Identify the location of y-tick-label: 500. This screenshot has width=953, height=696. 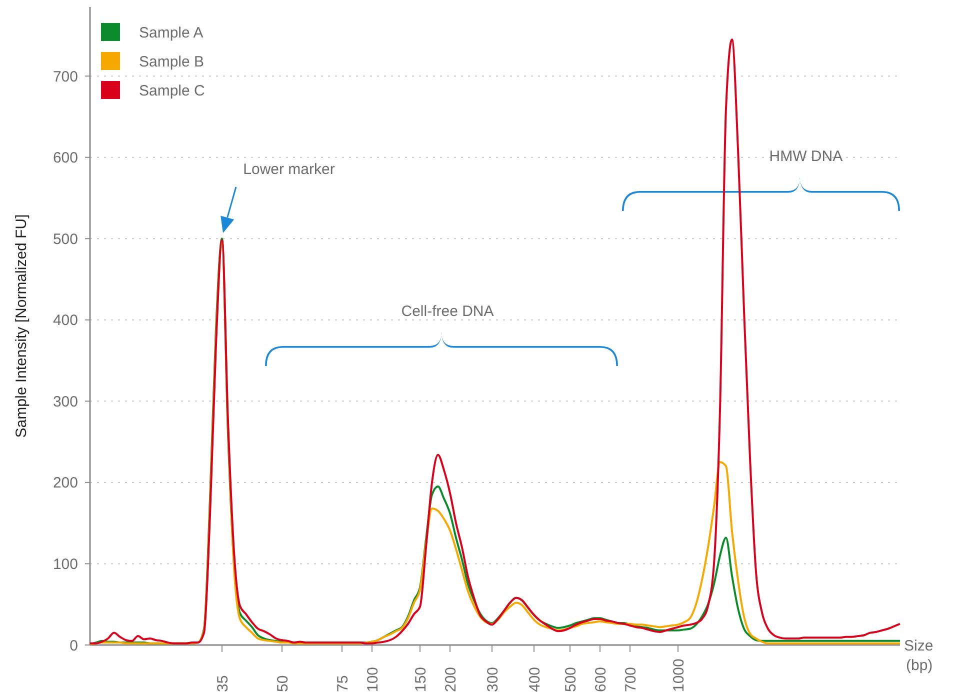
(65, 239).